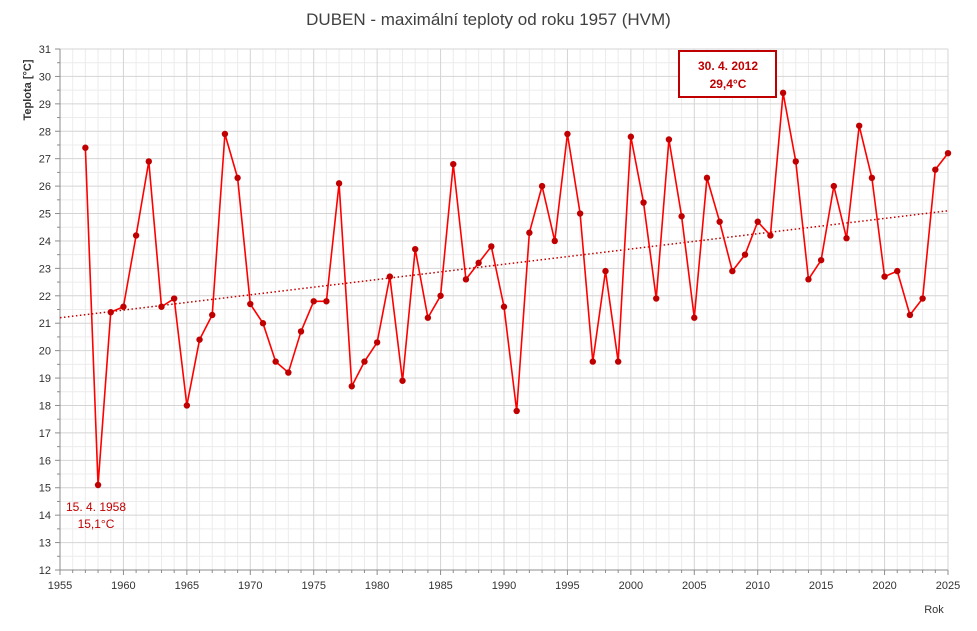 This screenshot has height=631, width=977. What do you see at coordinates (45, 132) in the screenshot?
I see `y-tick-label: 28` at bounding box center [45, 132].